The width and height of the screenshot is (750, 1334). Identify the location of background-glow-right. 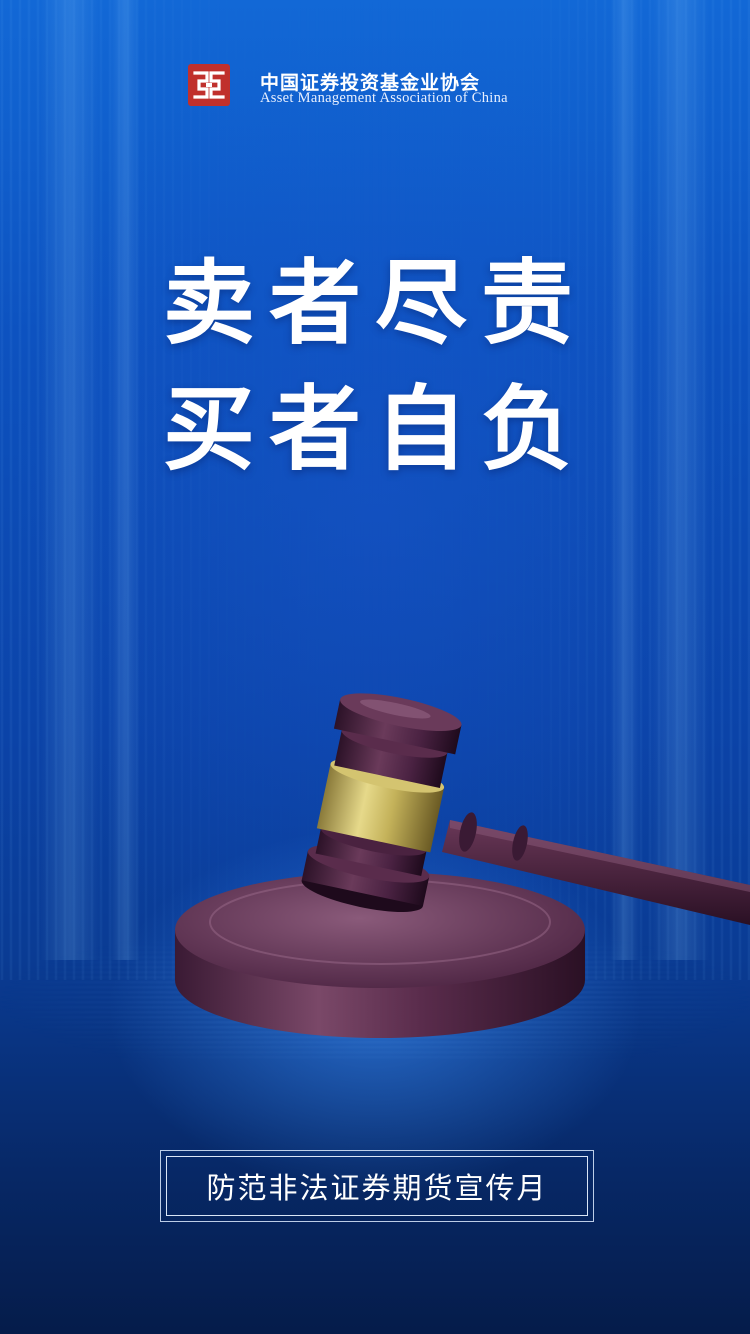
(680, 480).